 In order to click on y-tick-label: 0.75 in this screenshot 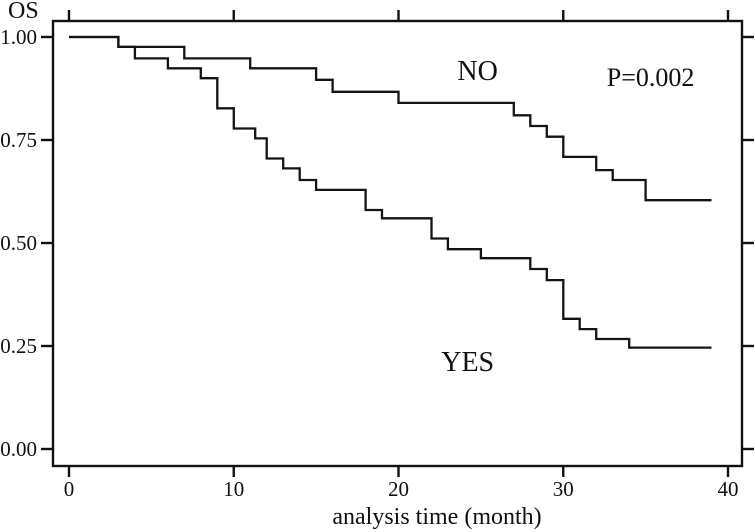, I will do `click(18, 140)`.